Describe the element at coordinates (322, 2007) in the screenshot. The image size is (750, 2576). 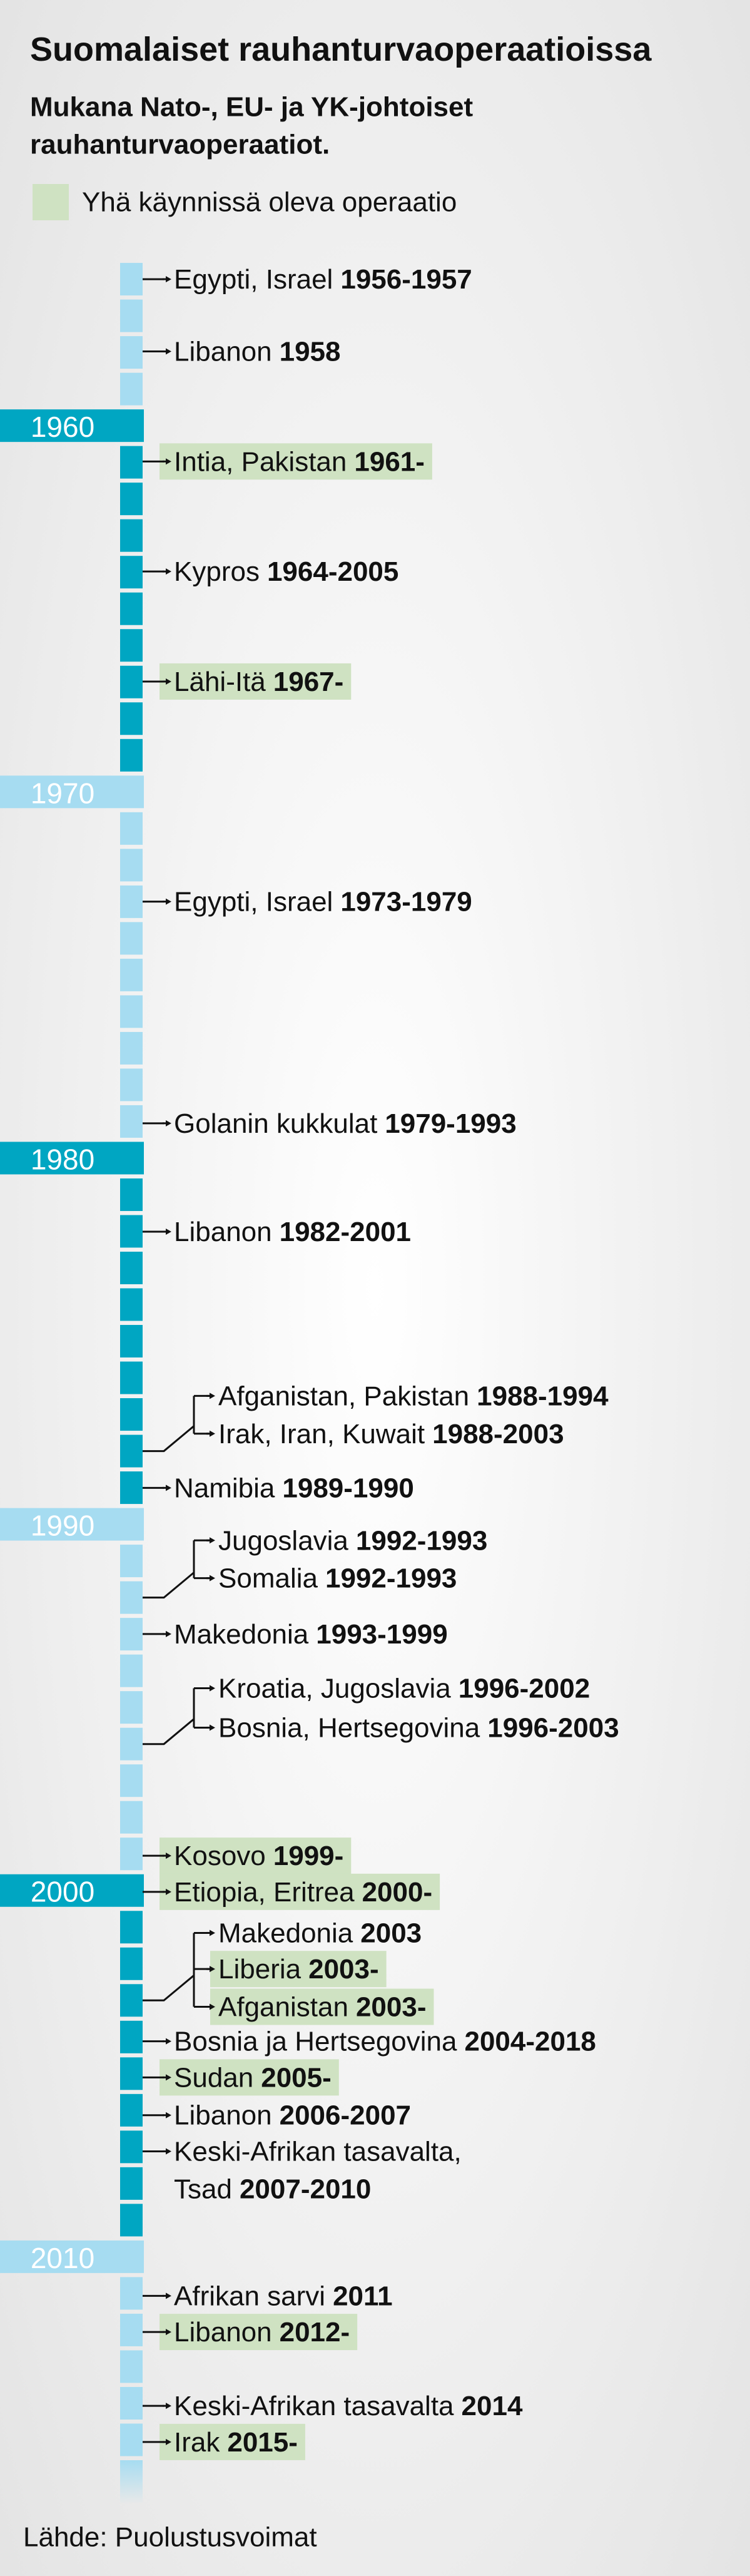
I see `operation-label: Afganistan 2003-` at that location.